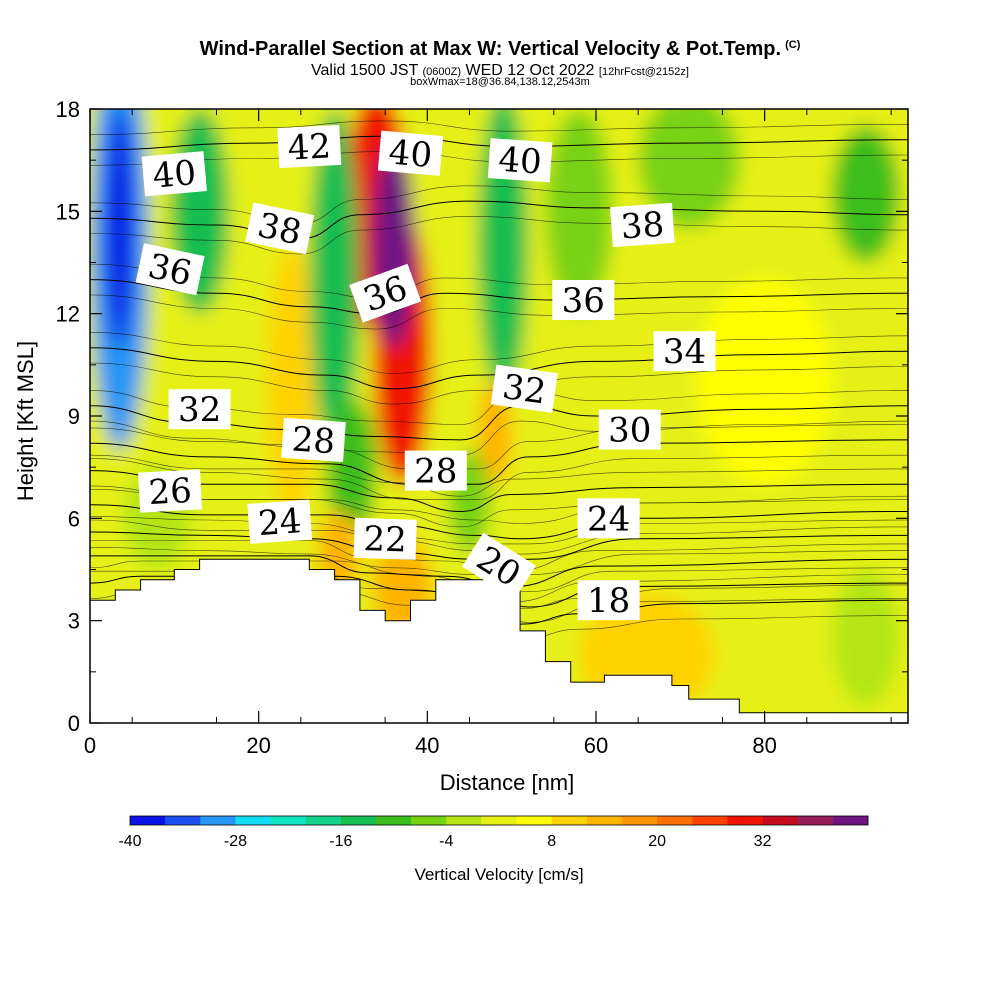  Describe the element at coordinates (365, 70) in the screenshot. I see `valid-time: Valid 1500 JST` at that location.